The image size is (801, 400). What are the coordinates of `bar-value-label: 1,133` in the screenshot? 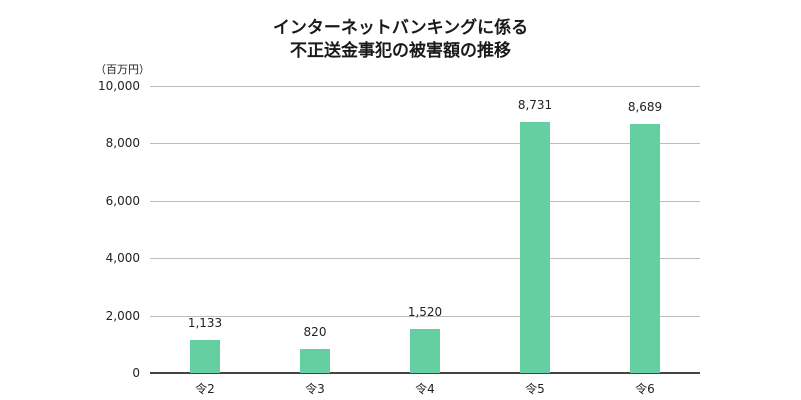 It's located at (205, 323).